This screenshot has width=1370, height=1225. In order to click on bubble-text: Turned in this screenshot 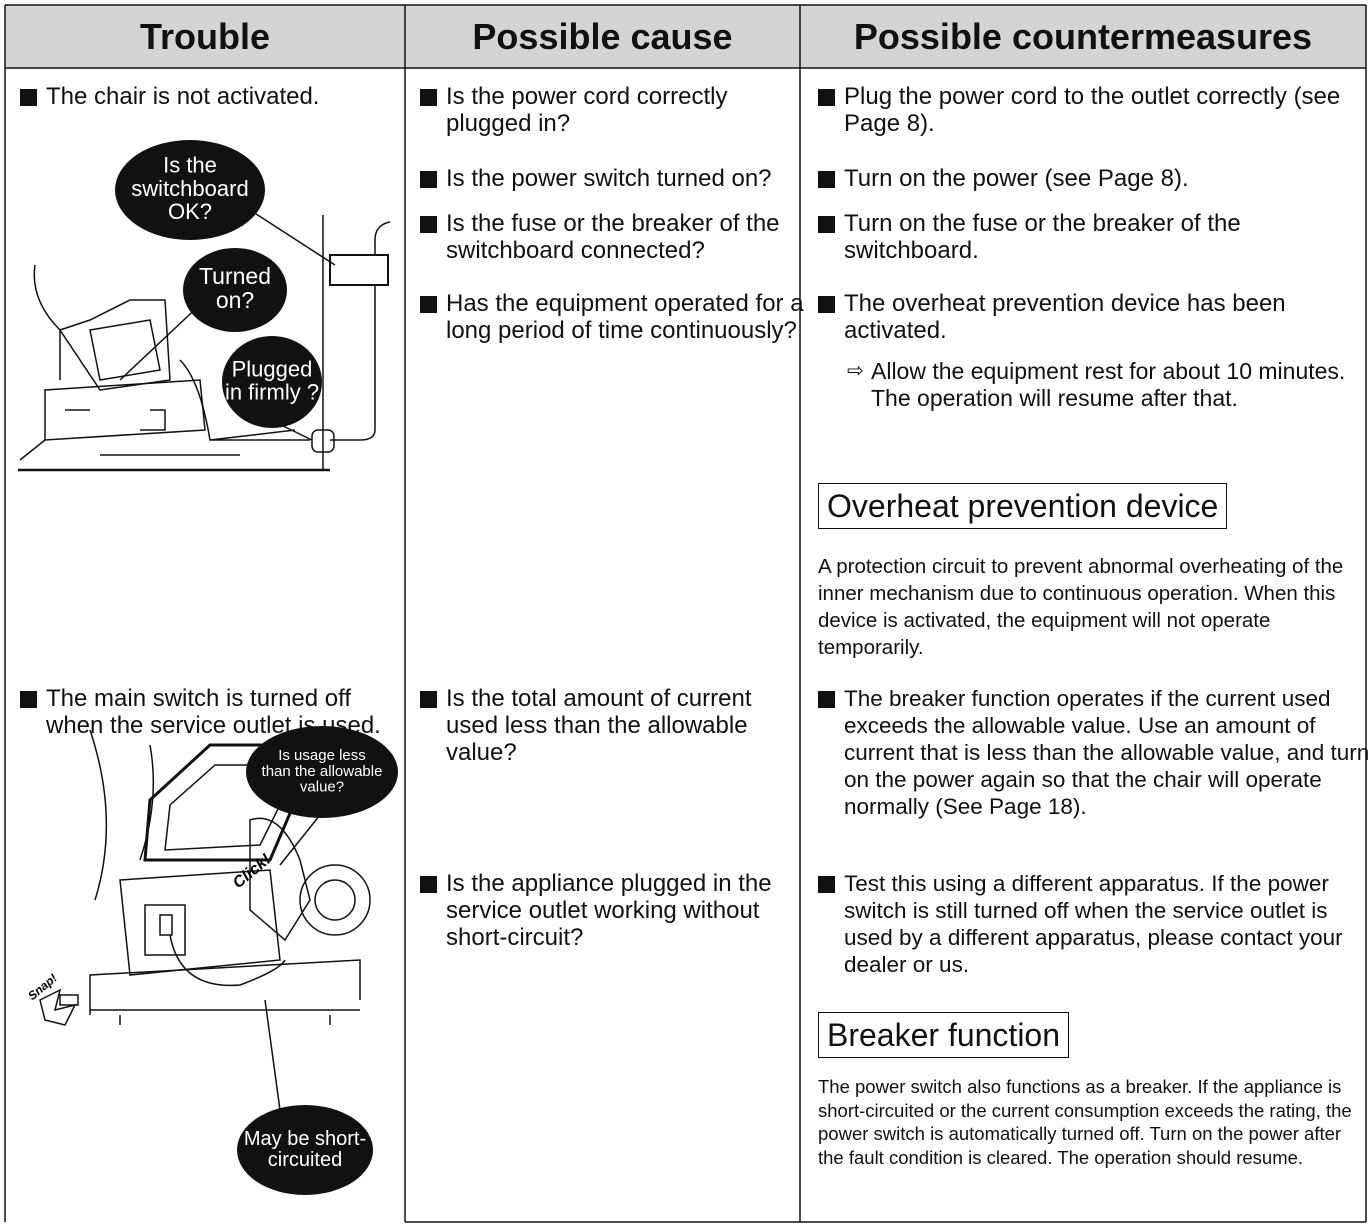, I will do `click(235, 276)`.